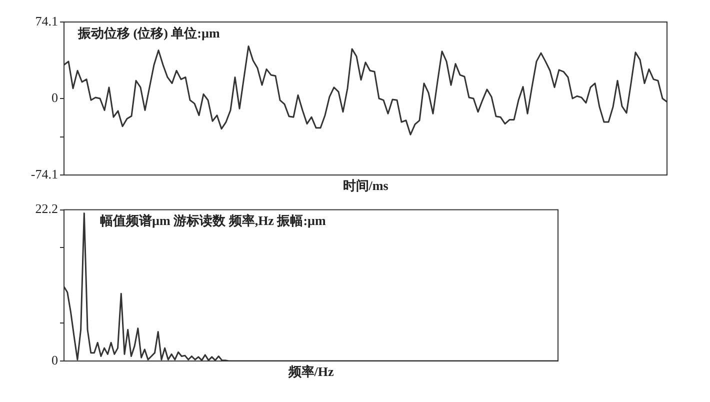  Describe the element at coordinates (44, 174) in the screenshot. I see `y-tick-label: -74.1` at that location.